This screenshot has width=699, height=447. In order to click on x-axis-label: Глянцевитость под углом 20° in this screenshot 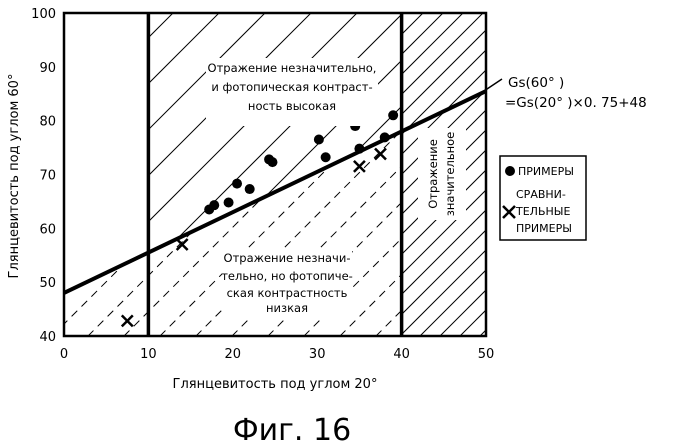, I will do `click(275, 384)`.